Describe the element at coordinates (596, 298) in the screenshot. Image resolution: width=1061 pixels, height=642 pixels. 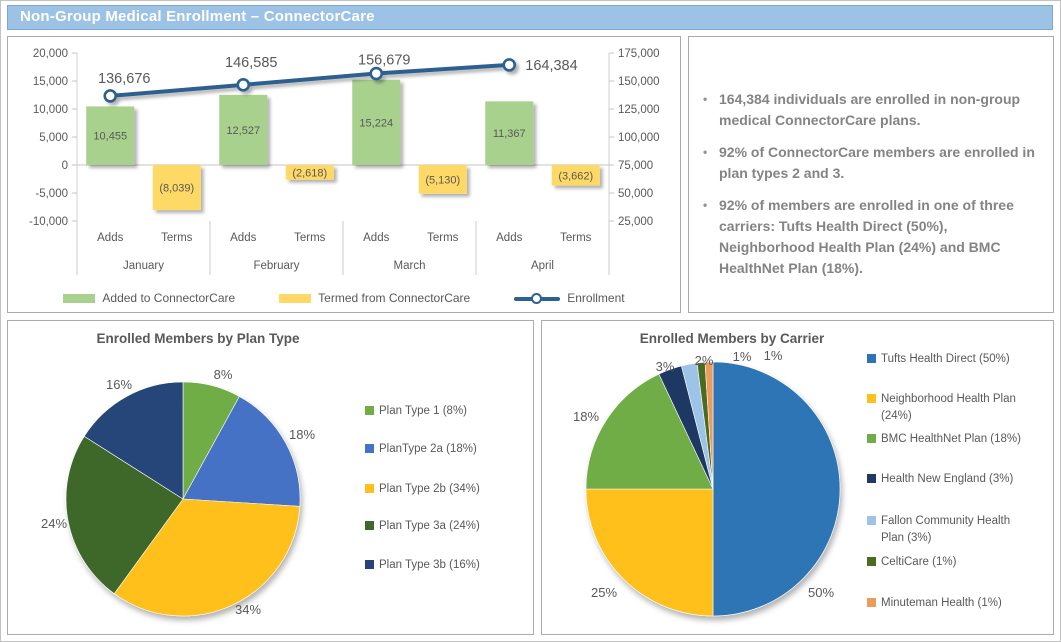
I see `legend-label-enrollment: Enrollment` at that location.